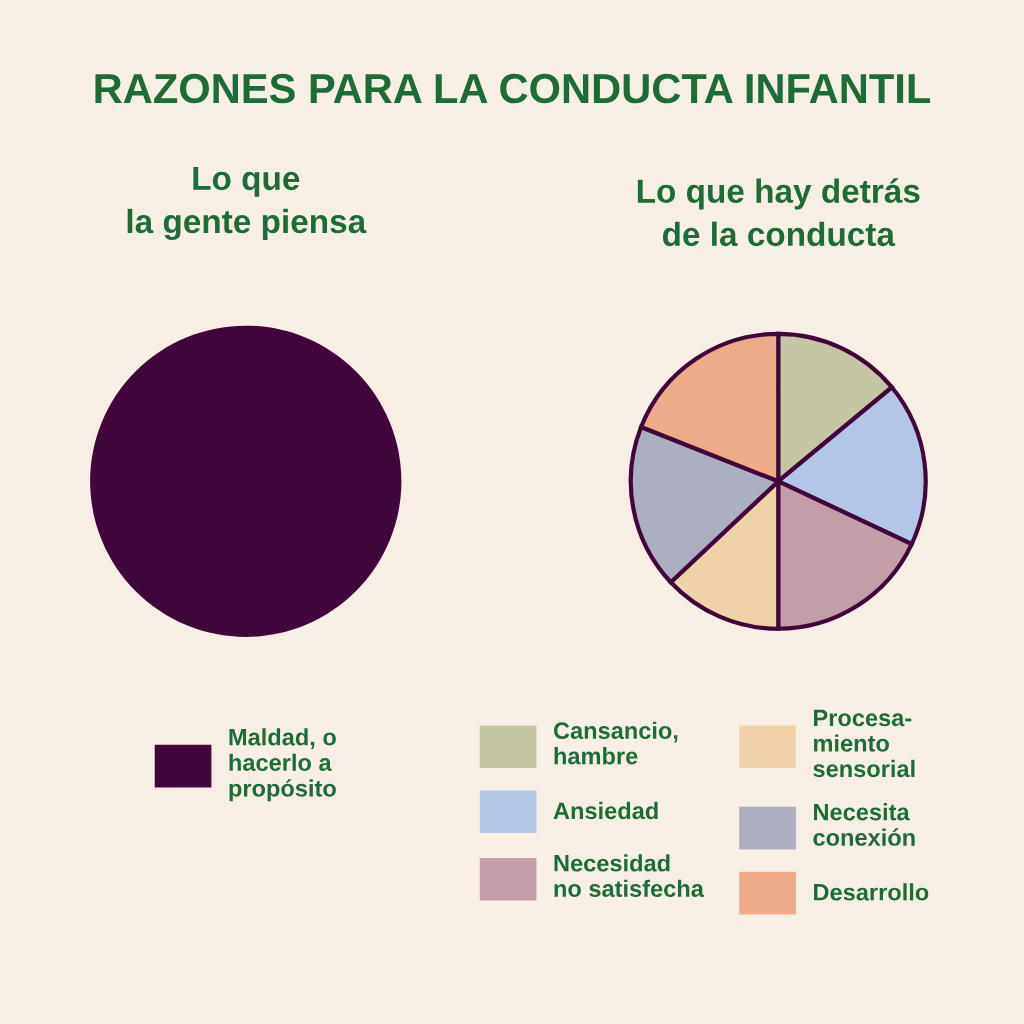 This screenshot has height=1024, width=1024. I want to click on text: RAZONES PARA LA CONDUCTA INFANTIL, so click(513, 88).